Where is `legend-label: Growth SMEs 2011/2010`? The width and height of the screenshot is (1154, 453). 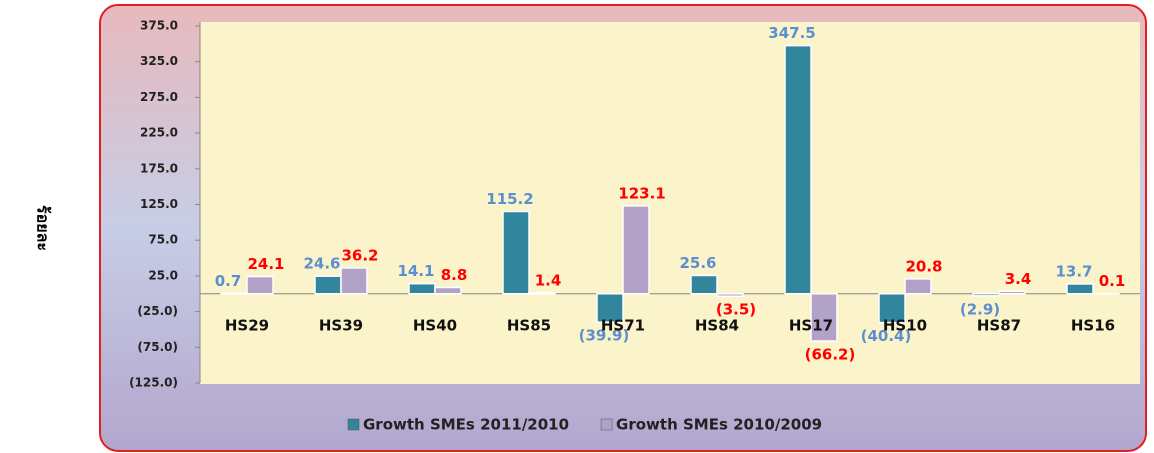
legend-label: Growth SMEs 2011/2010 is located at coordinates (466, 425).